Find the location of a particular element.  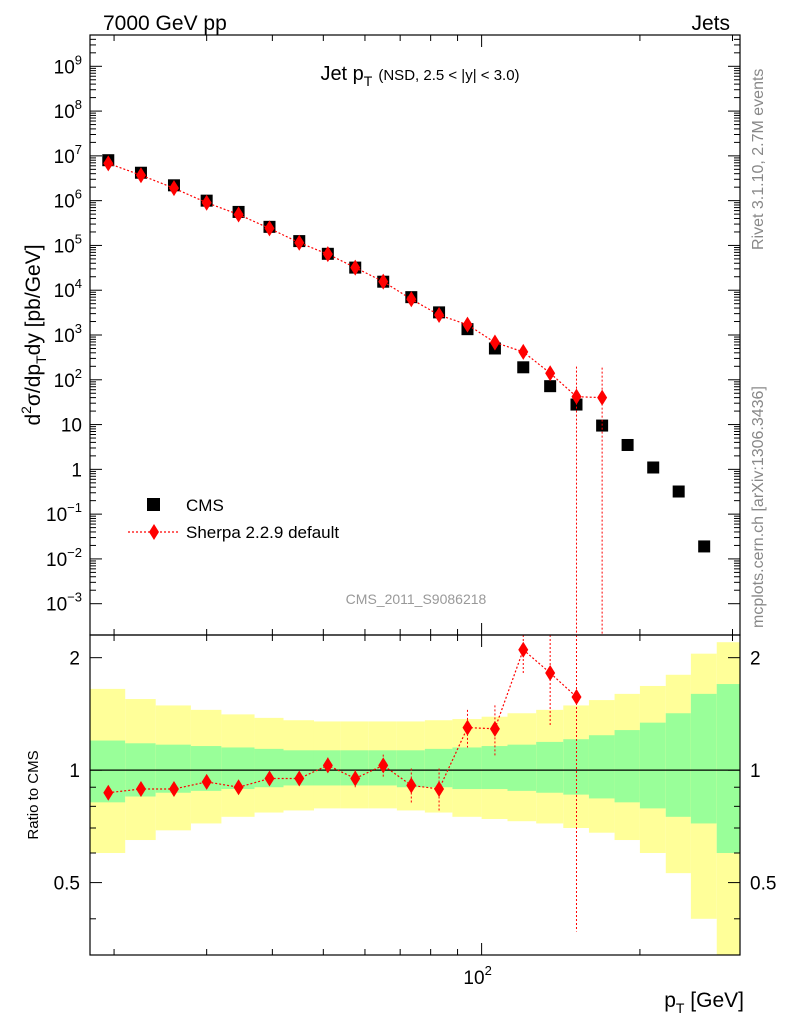

header-process-label: Jets is located at coordinates (710, 23).